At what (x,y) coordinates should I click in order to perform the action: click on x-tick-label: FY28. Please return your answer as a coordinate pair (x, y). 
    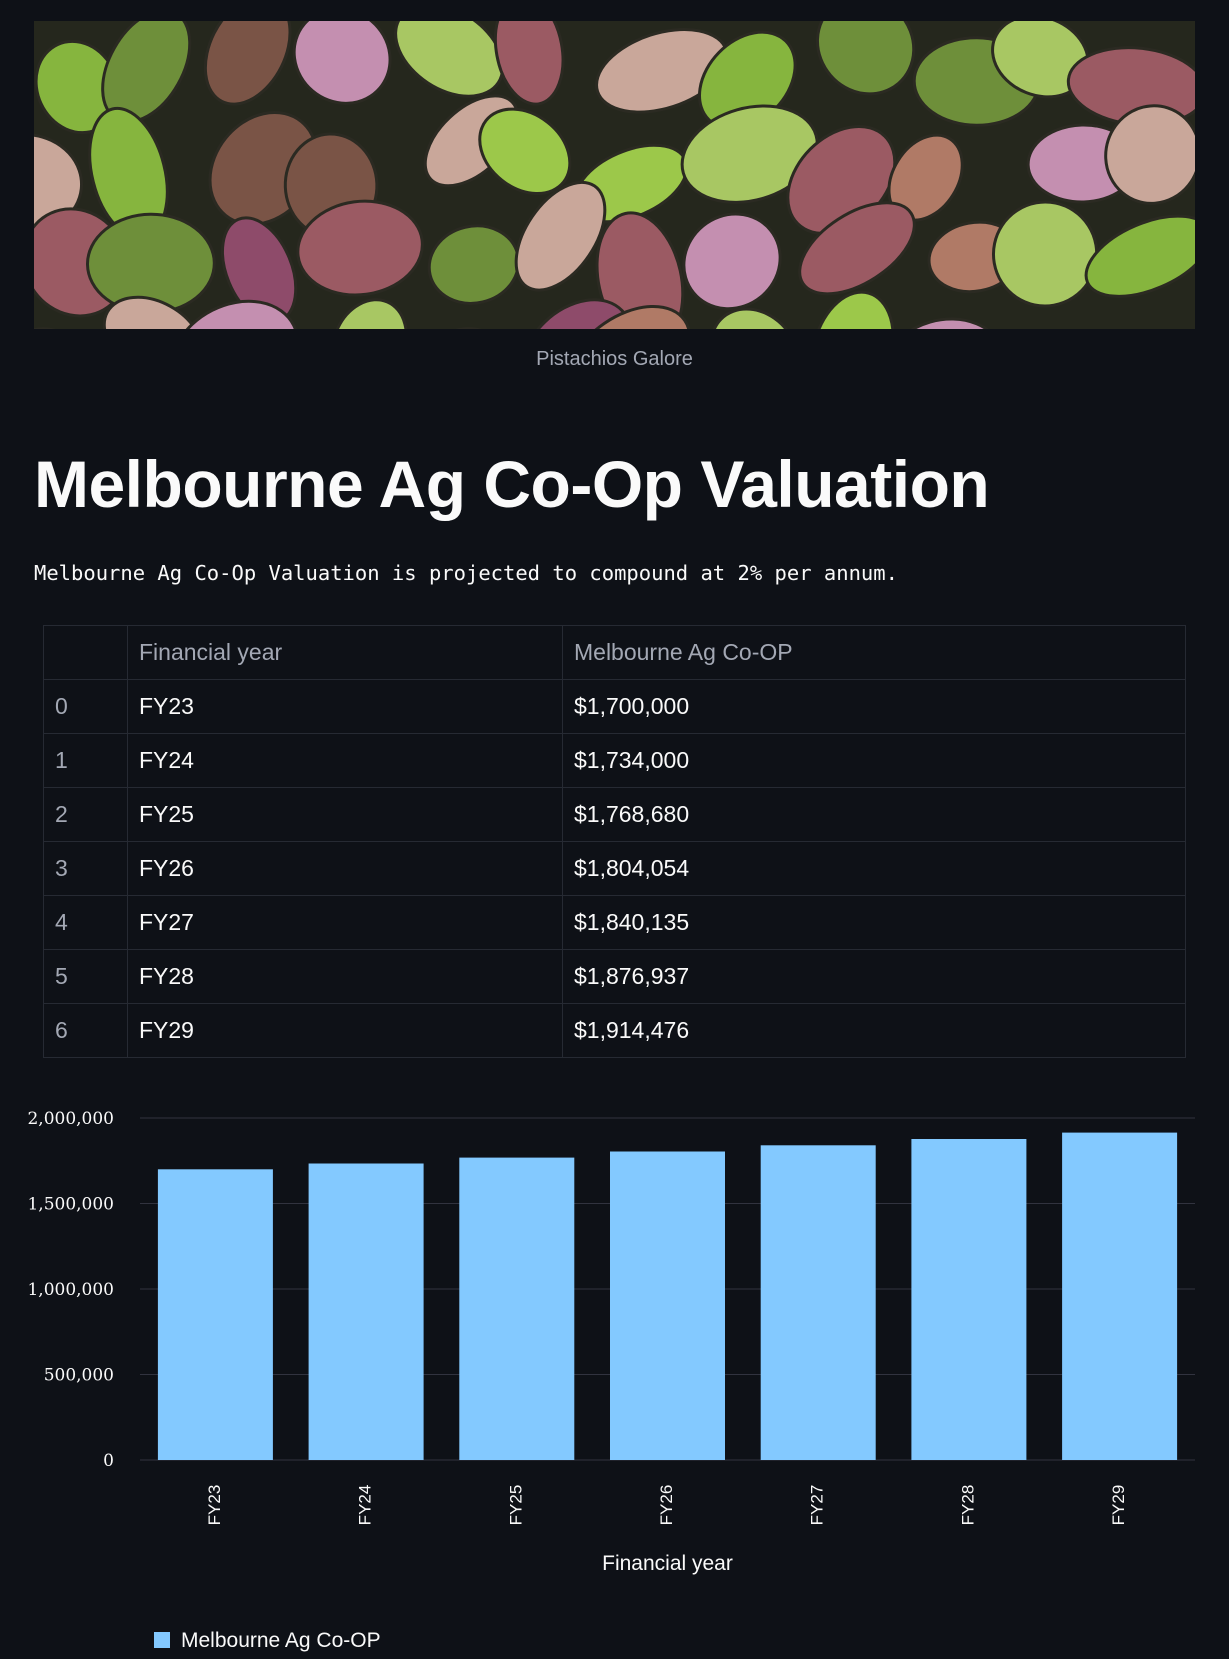
    Looking at the image, I should click on (967, 1505).